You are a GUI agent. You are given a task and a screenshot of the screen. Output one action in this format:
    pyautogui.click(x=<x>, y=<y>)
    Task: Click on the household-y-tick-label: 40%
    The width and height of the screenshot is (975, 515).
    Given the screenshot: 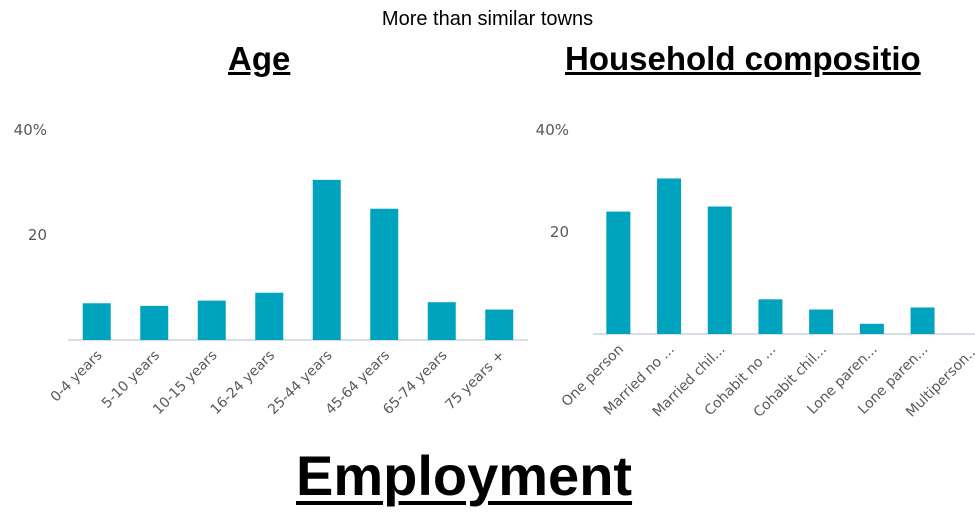 What is the action you would take?
    pyautogui.click(x=552, y=130)
    